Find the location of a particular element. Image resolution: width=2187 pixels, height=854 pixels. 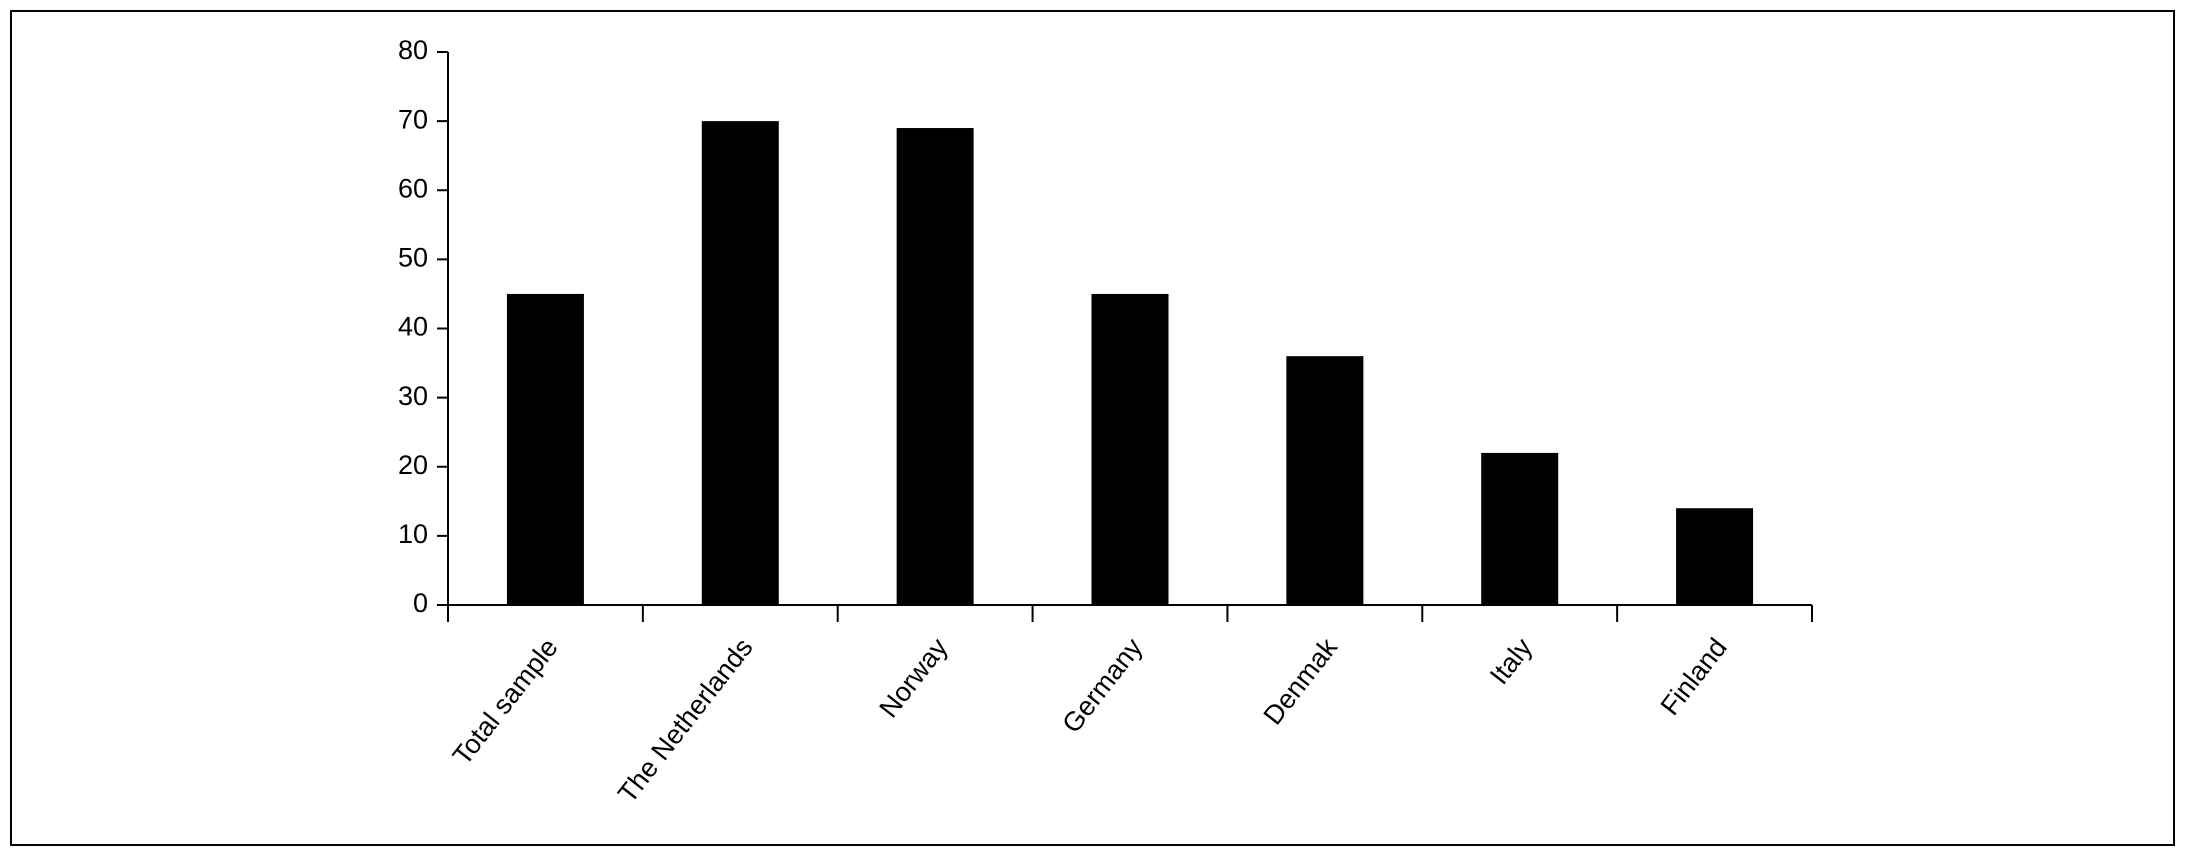

y-tick-label: 60 is located at coordinates (413, 188).